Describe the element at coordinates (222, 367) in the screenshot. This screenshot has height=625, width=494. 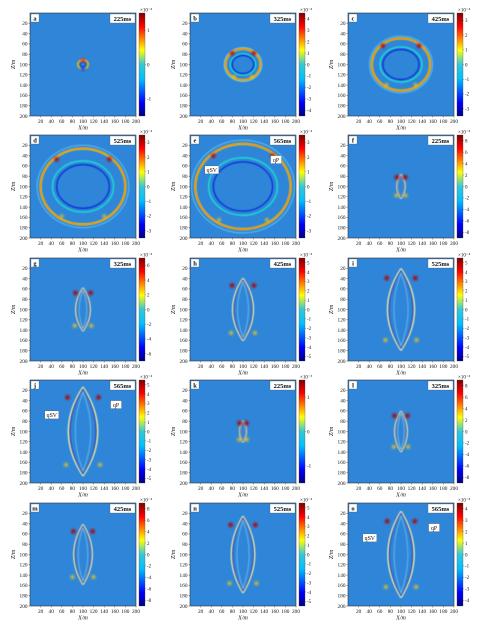
I see `x-tick-label: 60` at that location.